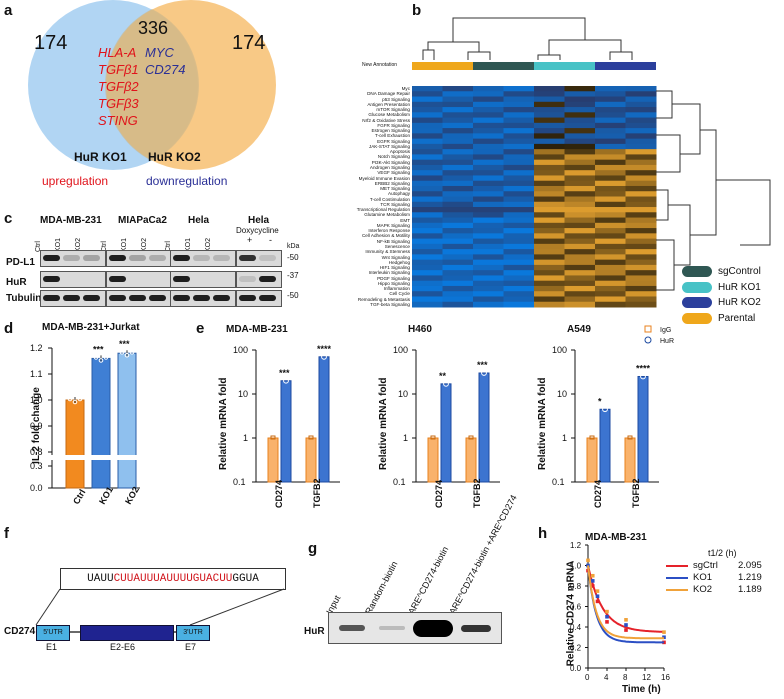 The width and height of the screenshot is (784, 699). Describe the element at coordinates (576, 668) in the screenshot. I see `tick-label: 0.0` at that location.